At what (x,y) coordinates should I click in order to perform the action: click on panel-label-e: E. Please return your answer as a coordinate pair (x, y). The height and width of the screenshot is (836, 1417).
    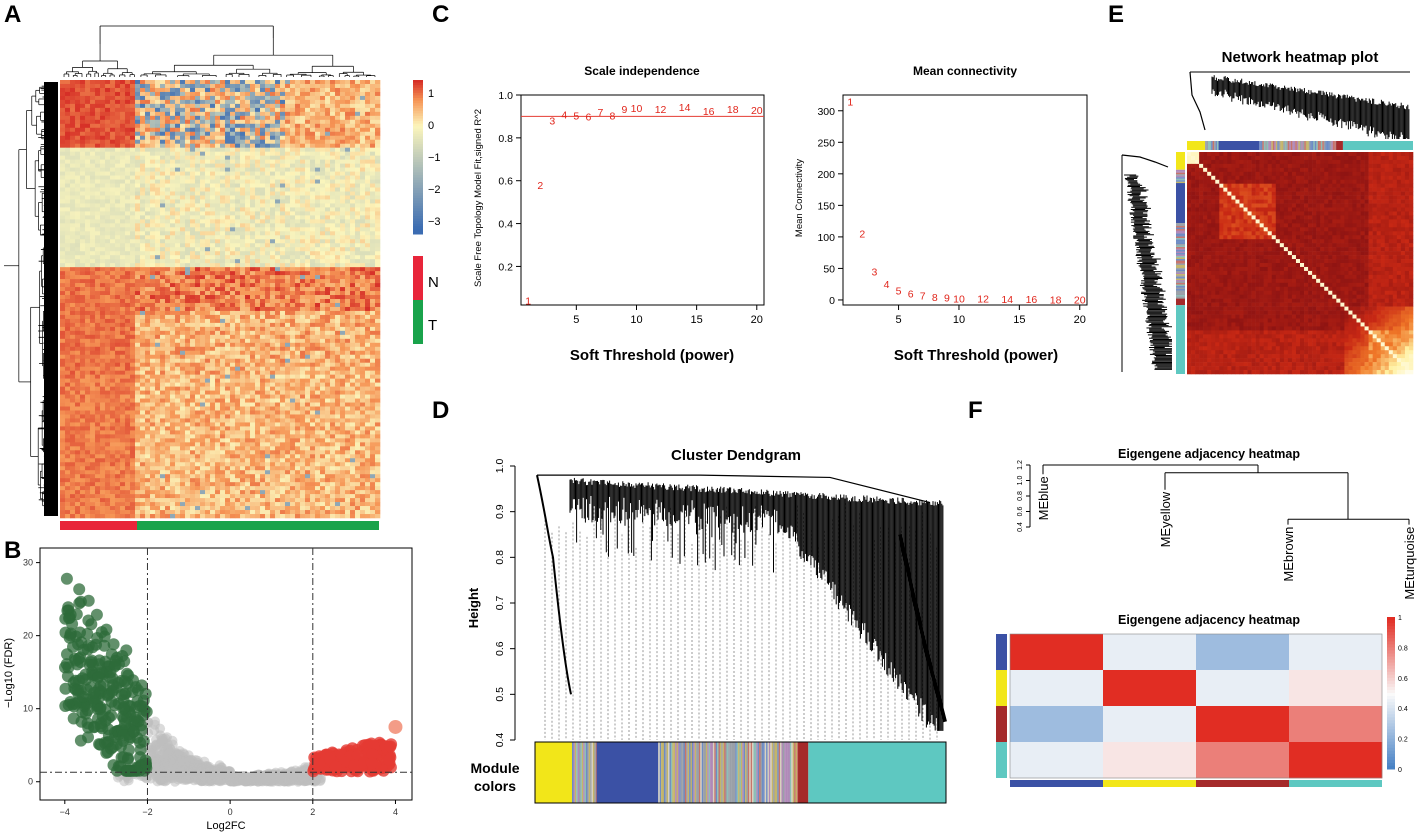
    Looking at the image, I should click on (1116, 14).